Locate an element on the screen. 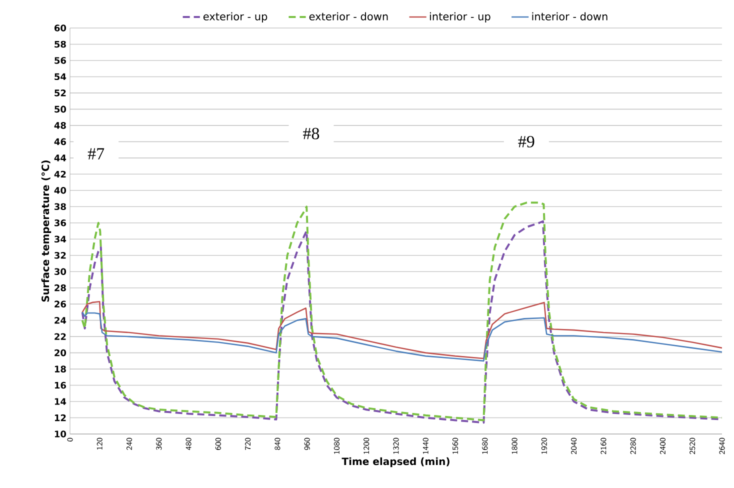 The width and height of the screenshot is (734, 488). x-tick-label: 1080 is located at coordinates (337, 446).